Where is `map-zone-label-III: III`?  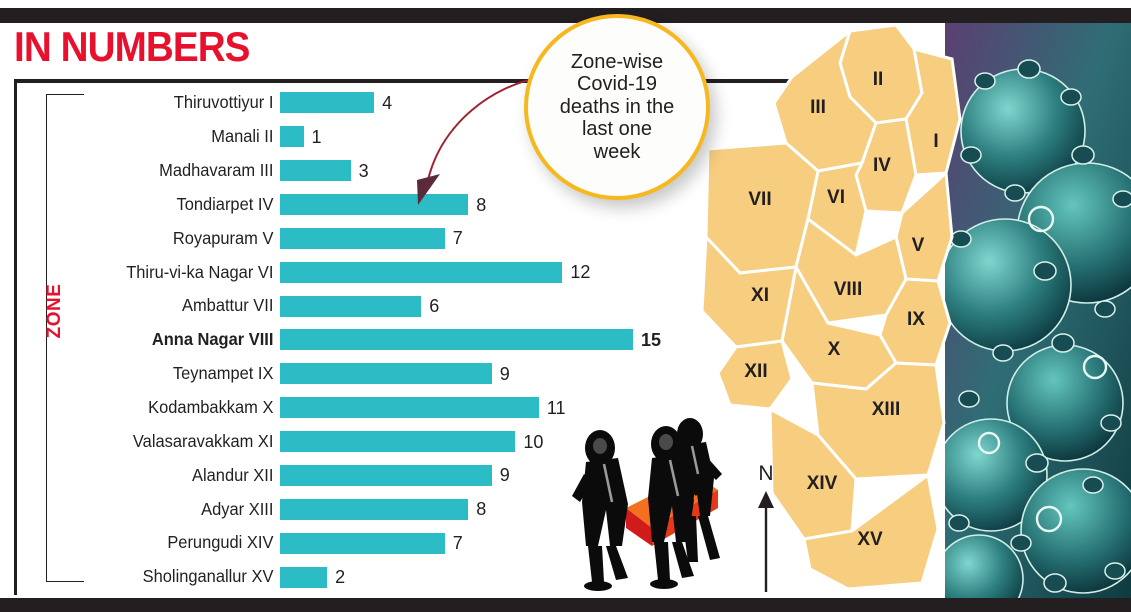
map-zone-label-III: III is located at coordinates (818, 107).